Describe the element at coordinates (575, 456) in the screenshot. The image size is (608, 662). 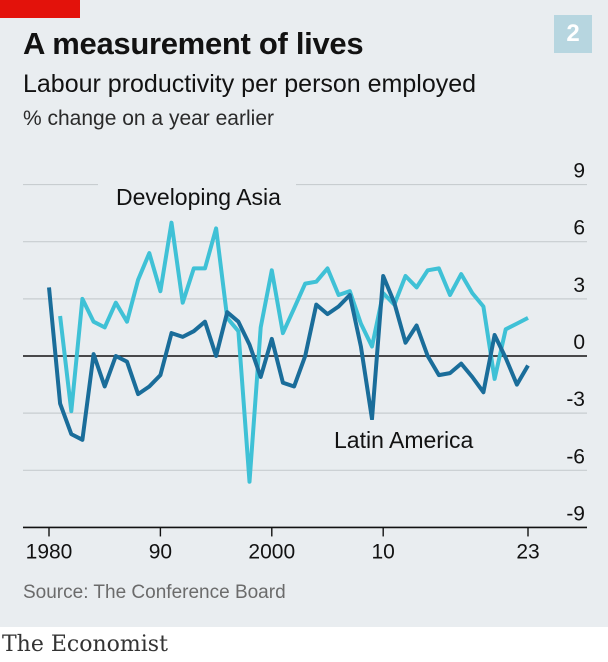
I see `y-tick-label: -6` at that location.